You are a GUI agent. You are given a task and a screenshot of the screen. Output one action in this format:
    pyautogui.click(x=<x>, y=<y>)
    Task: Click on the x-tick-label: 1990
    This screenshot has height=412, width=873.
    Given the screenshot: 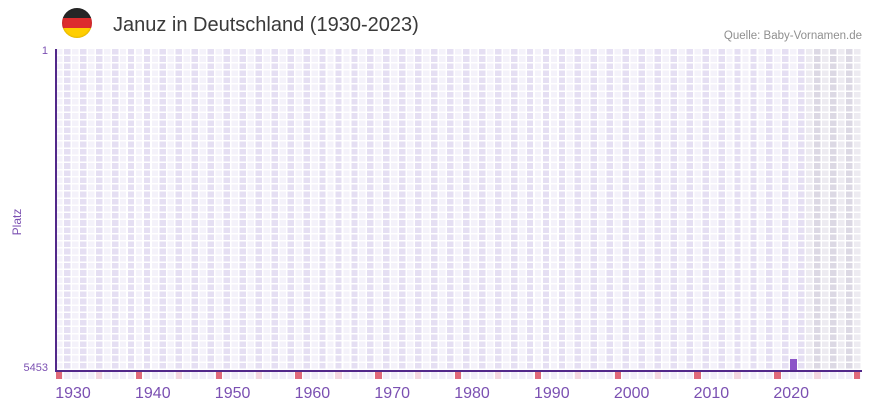 What is the action you would take?
    pyautogui.click(x=552, y=393)
    